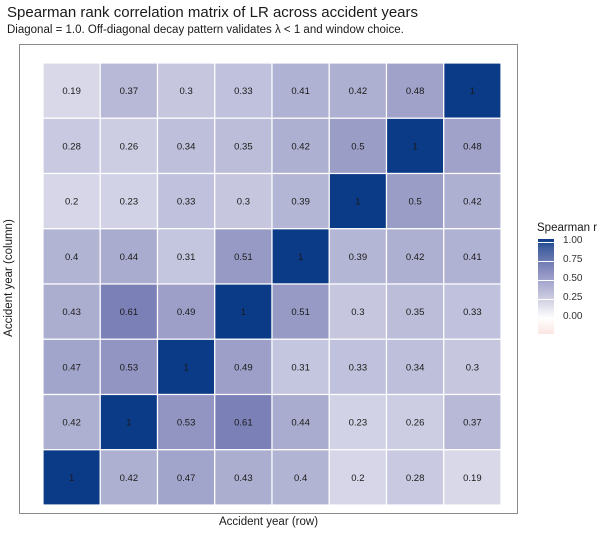 The image size is (606, 535). I want to click on heatmap-cell-label: 0.47, so click(186, 478).